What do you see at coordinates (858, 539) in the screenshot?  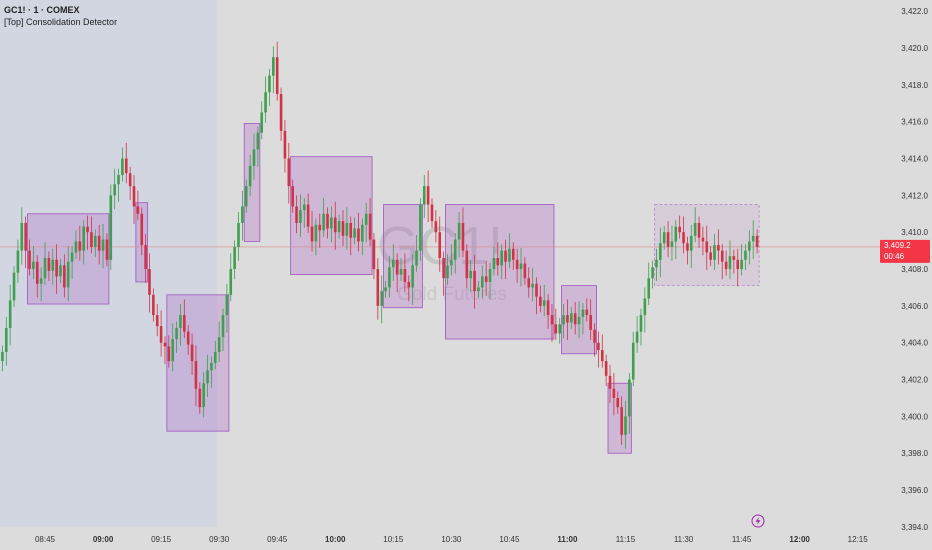 I see `time-tick-label: 12:15` at bounding box center [858, 539].